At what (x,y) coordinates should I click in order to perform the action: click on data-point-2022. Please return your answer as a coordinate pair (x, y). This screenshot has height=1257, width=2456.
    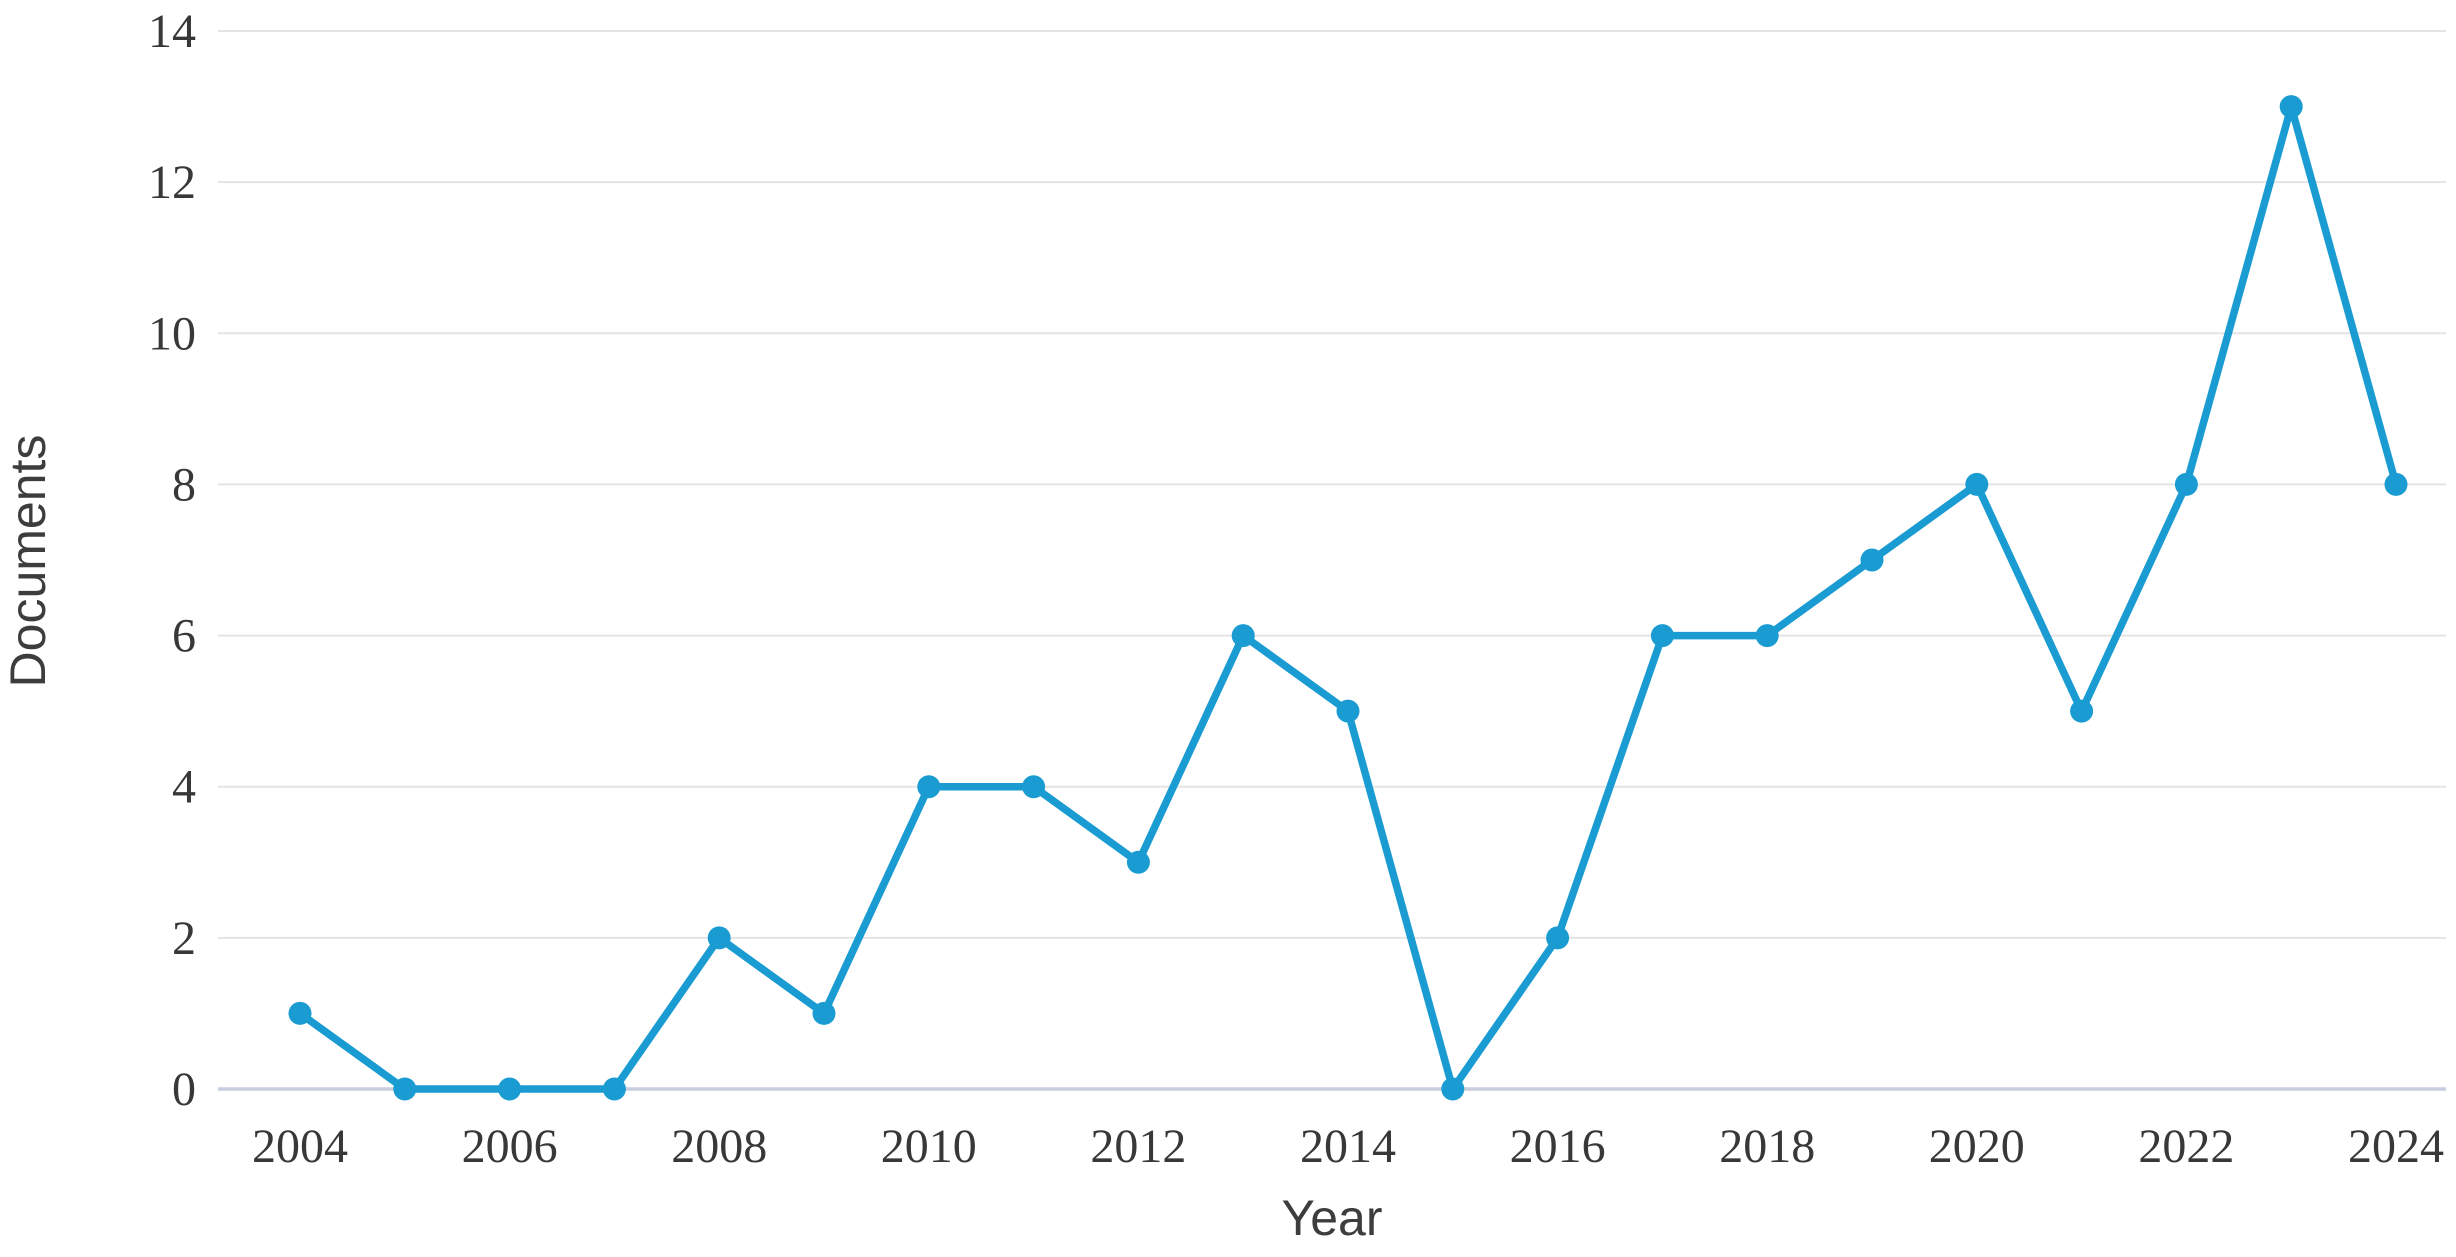
    Looking at the image, I should click on (2186, 484).